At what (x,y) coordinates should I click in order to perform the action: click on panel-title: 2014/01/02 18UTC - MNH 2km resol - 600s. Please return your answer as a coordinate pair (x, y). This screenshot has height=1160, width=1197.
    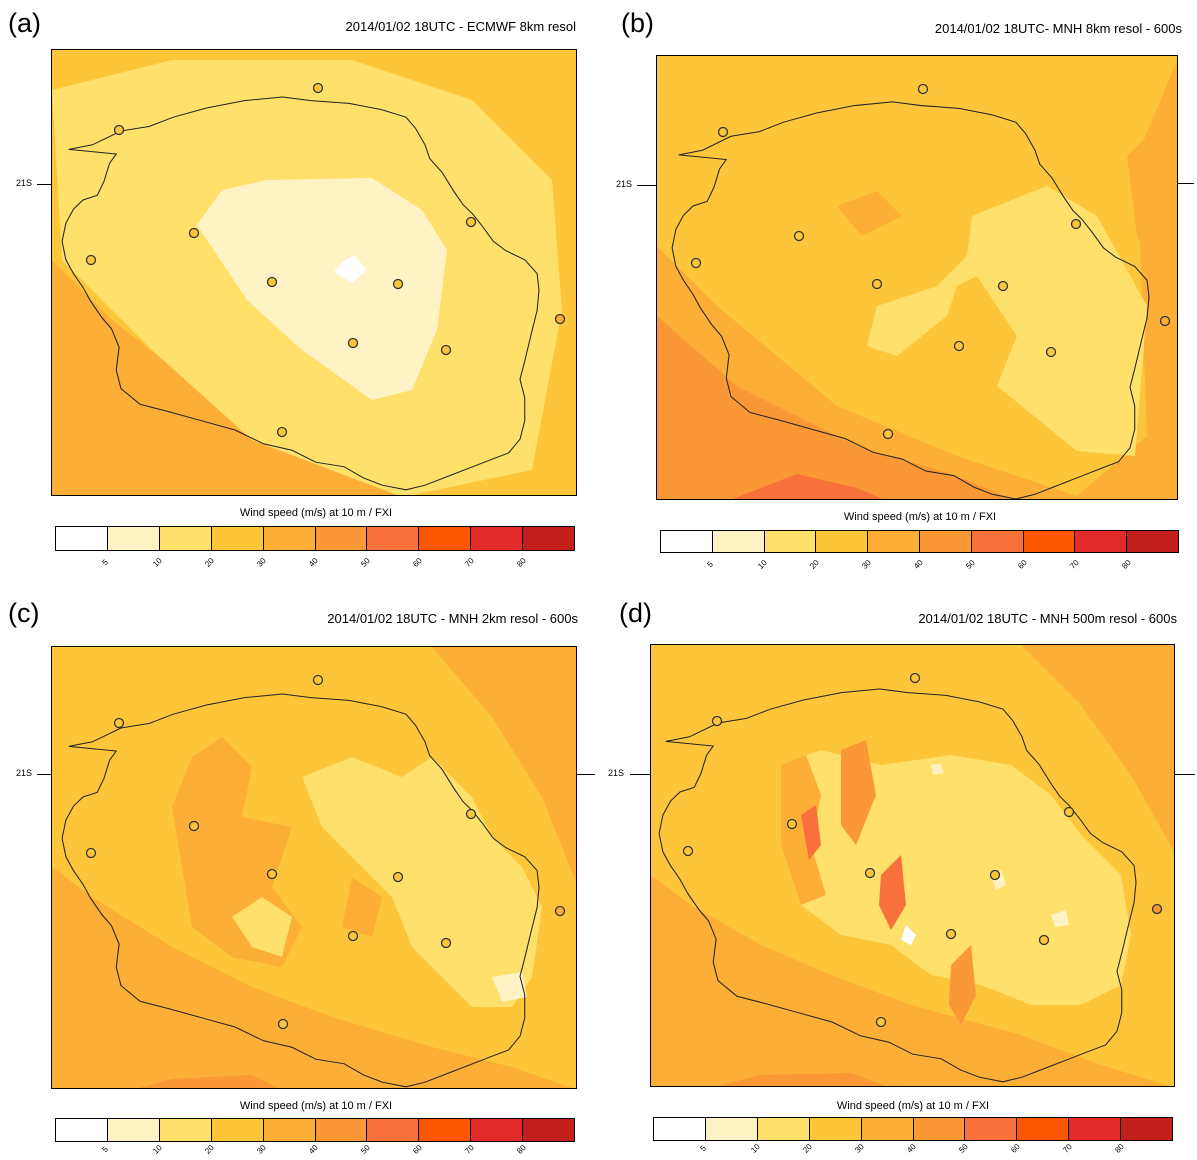
    Looking at the image, I should click on (452, 618).